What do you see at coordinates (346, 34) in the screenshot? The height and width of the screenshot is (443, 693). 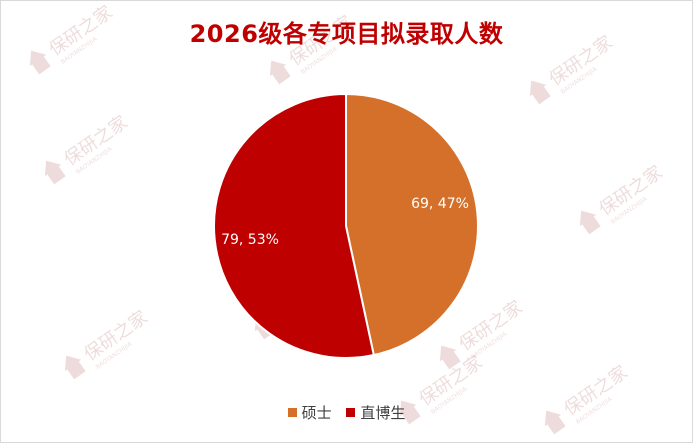 I see `chart-title: 2026级各专项目拟录取人数` at bounding box center [346, 34].